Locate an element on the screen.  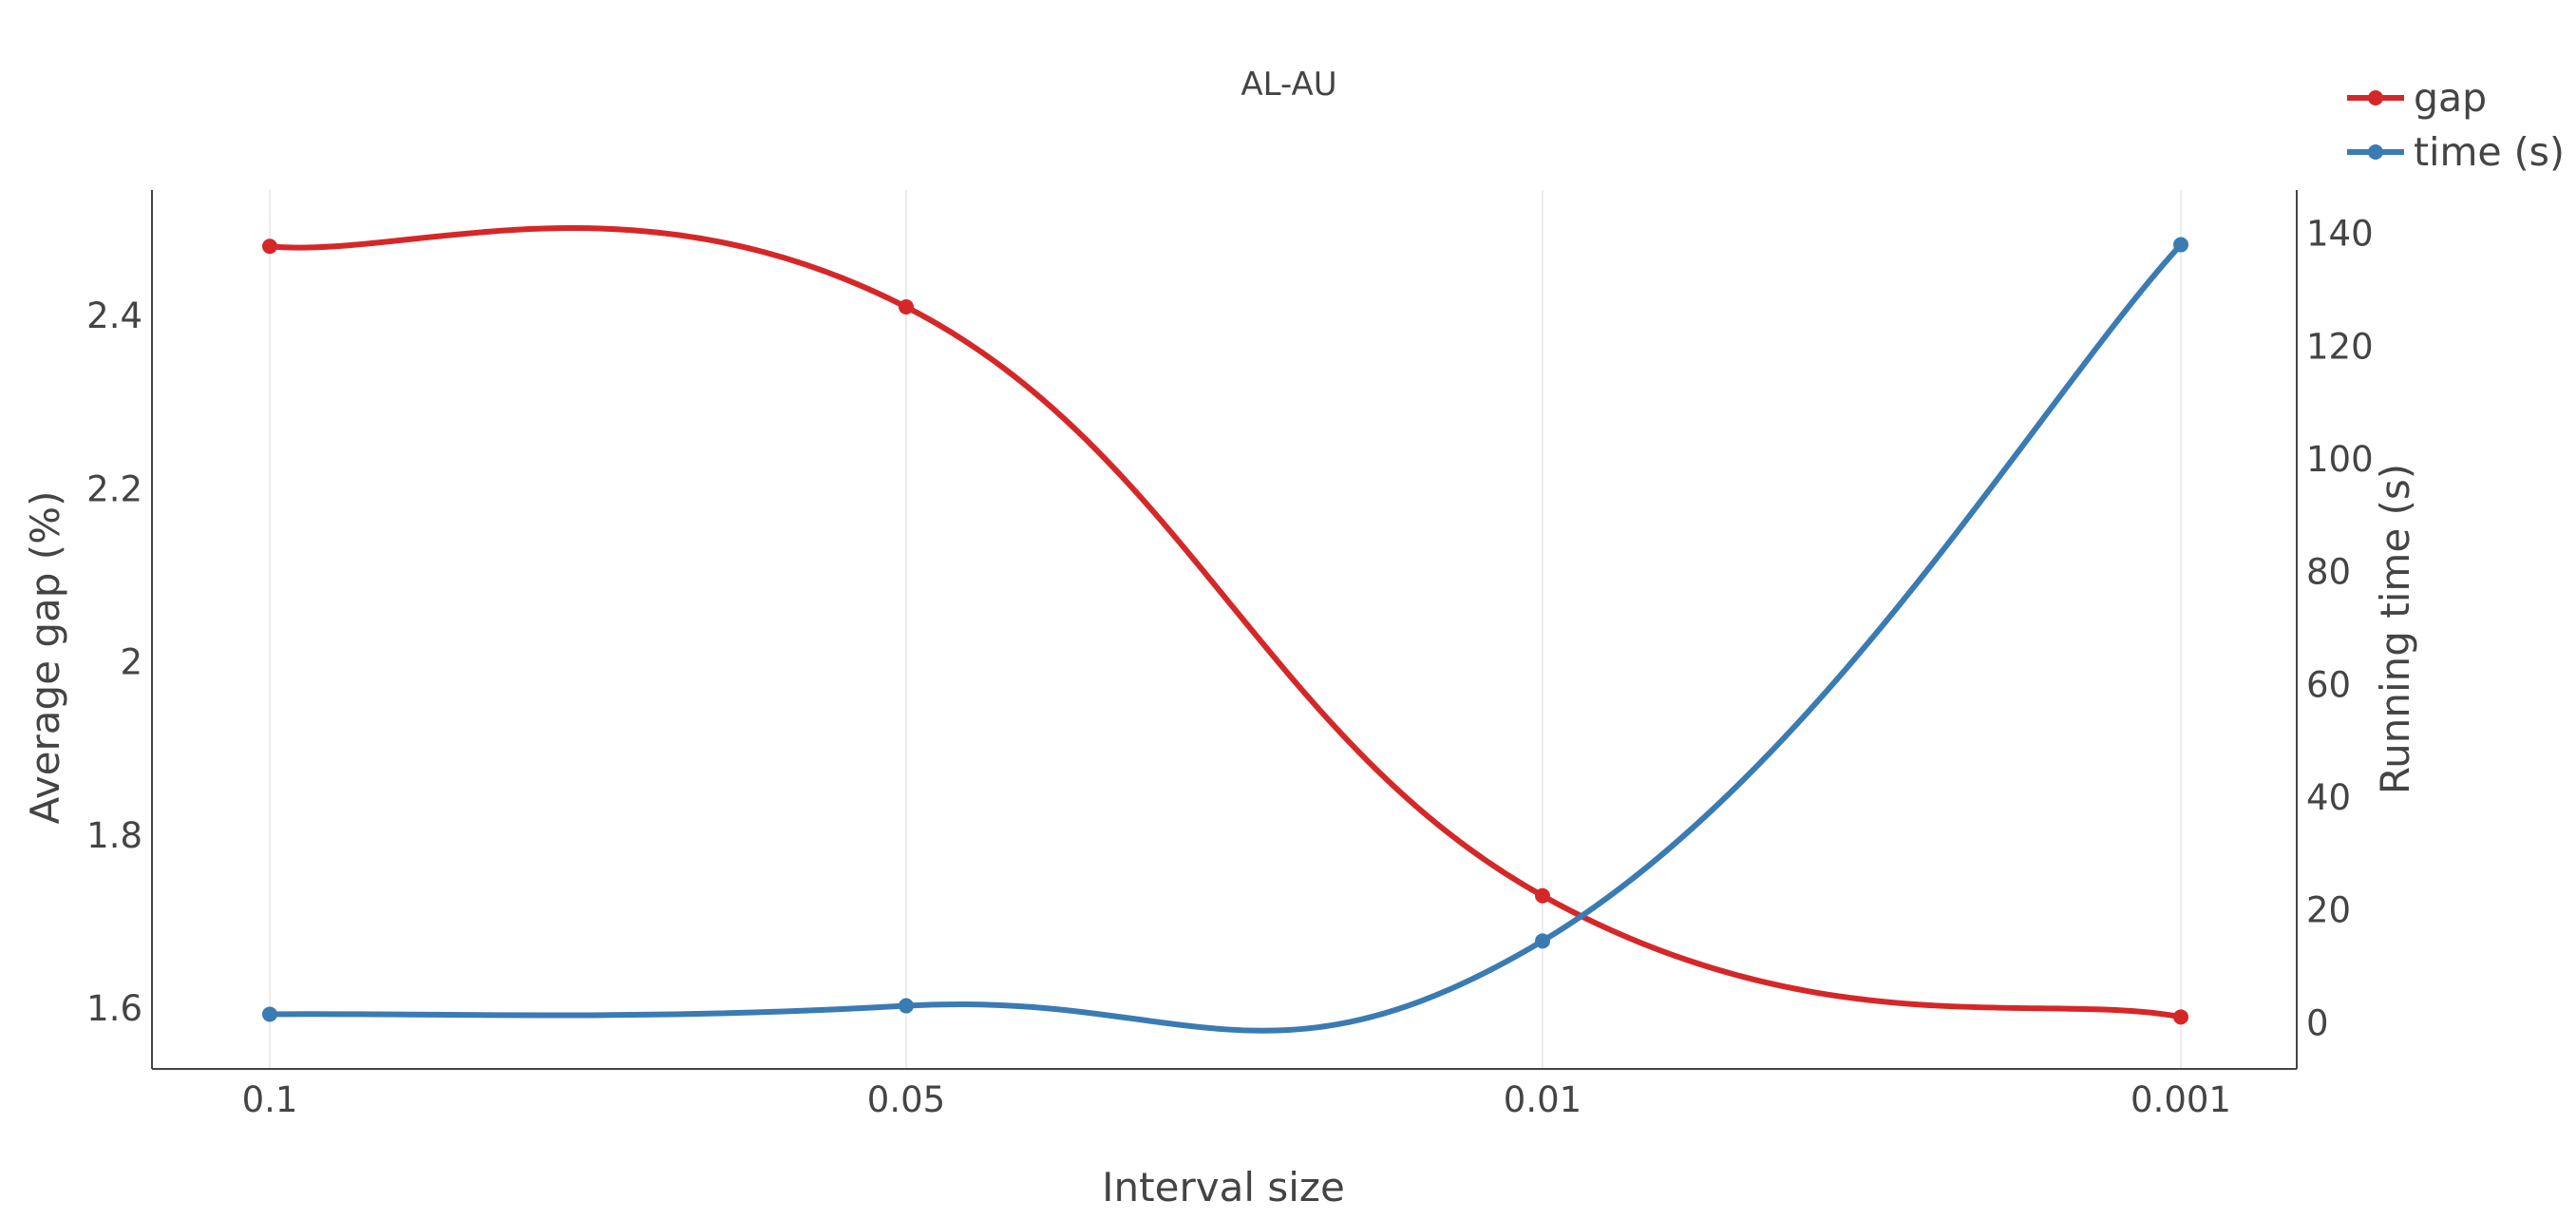
legend-item-time: time (s) is located at coordinates (2456, 152).